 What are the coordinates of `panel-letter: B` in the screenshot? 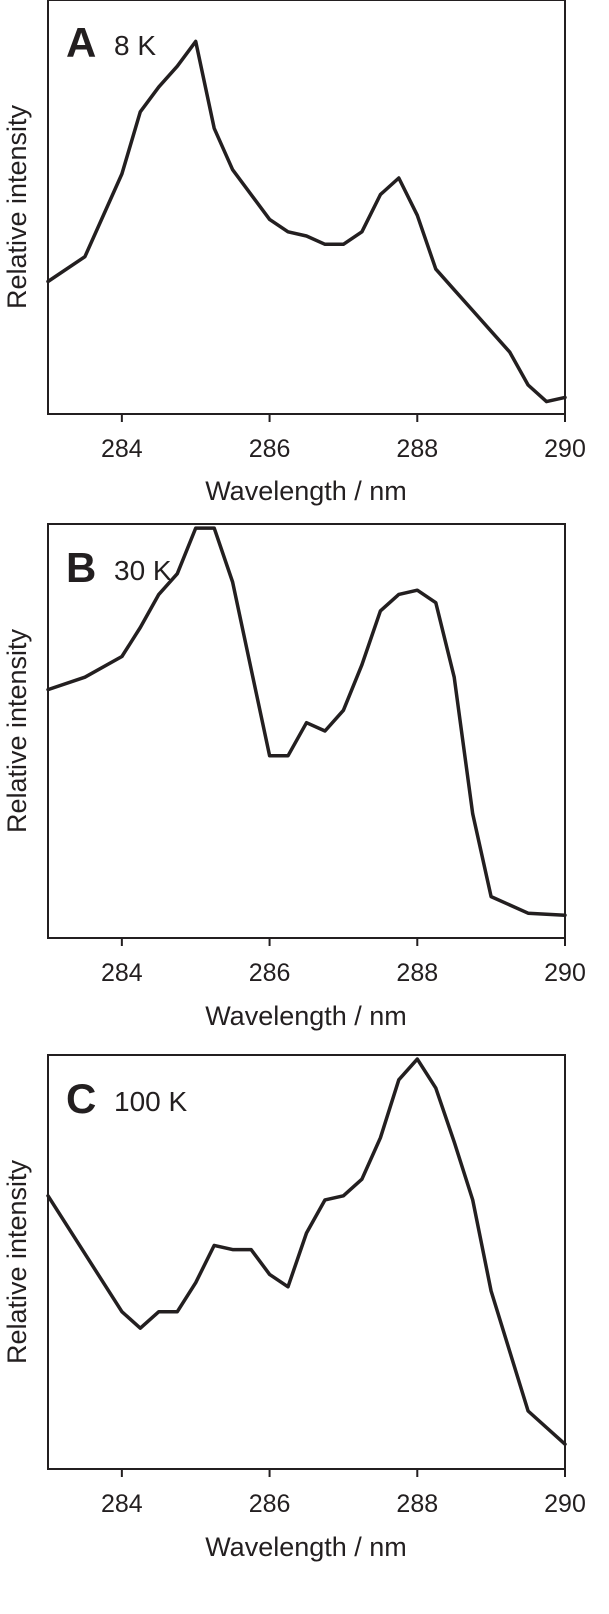 It's located at (81, 567).